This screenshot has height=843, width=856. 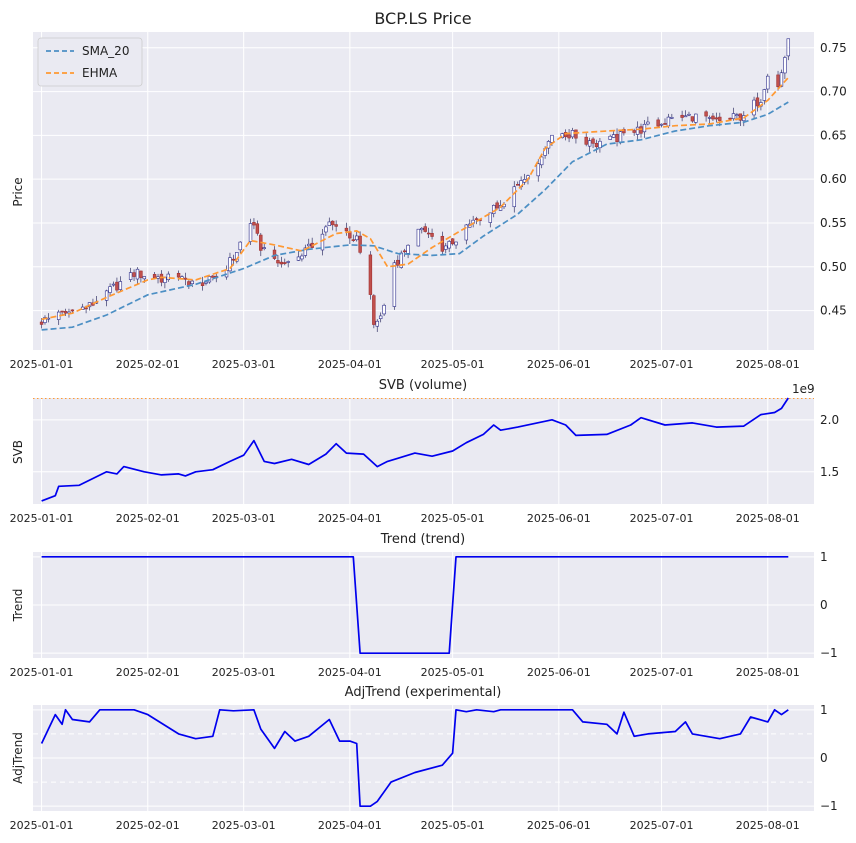 I want to click on y-tick-label: 0.70, so click(x=833, y=92).